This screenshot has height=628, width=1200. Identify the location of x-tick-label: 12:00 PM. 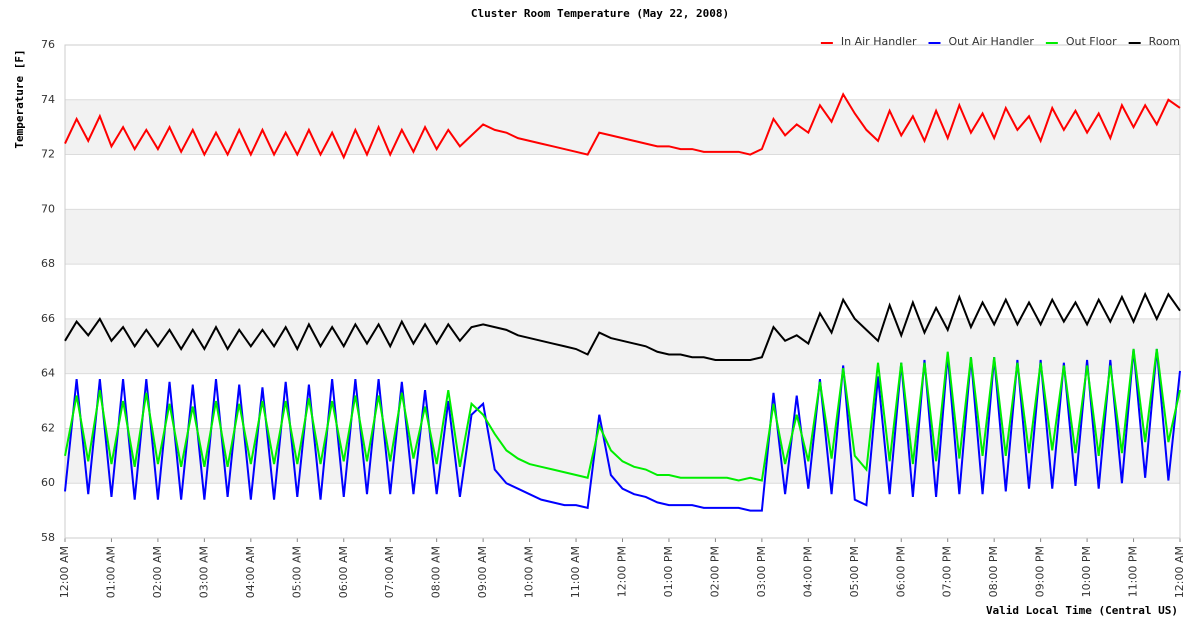
(622, 571).